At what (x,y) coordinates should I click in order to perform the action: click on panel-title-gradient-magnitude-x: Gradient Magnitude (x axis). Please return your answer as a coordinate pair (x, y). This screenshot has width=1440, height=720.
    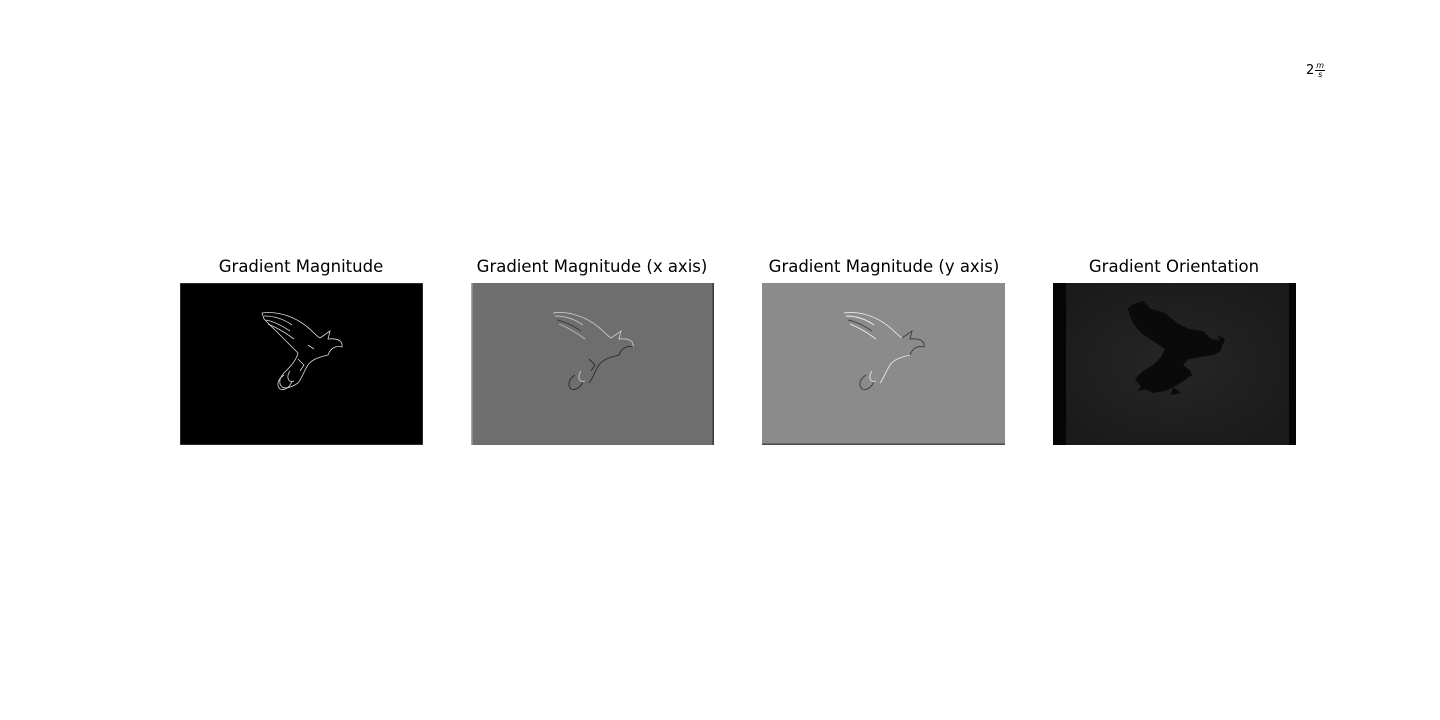
    Looking at the image, I should click on (592, 266).